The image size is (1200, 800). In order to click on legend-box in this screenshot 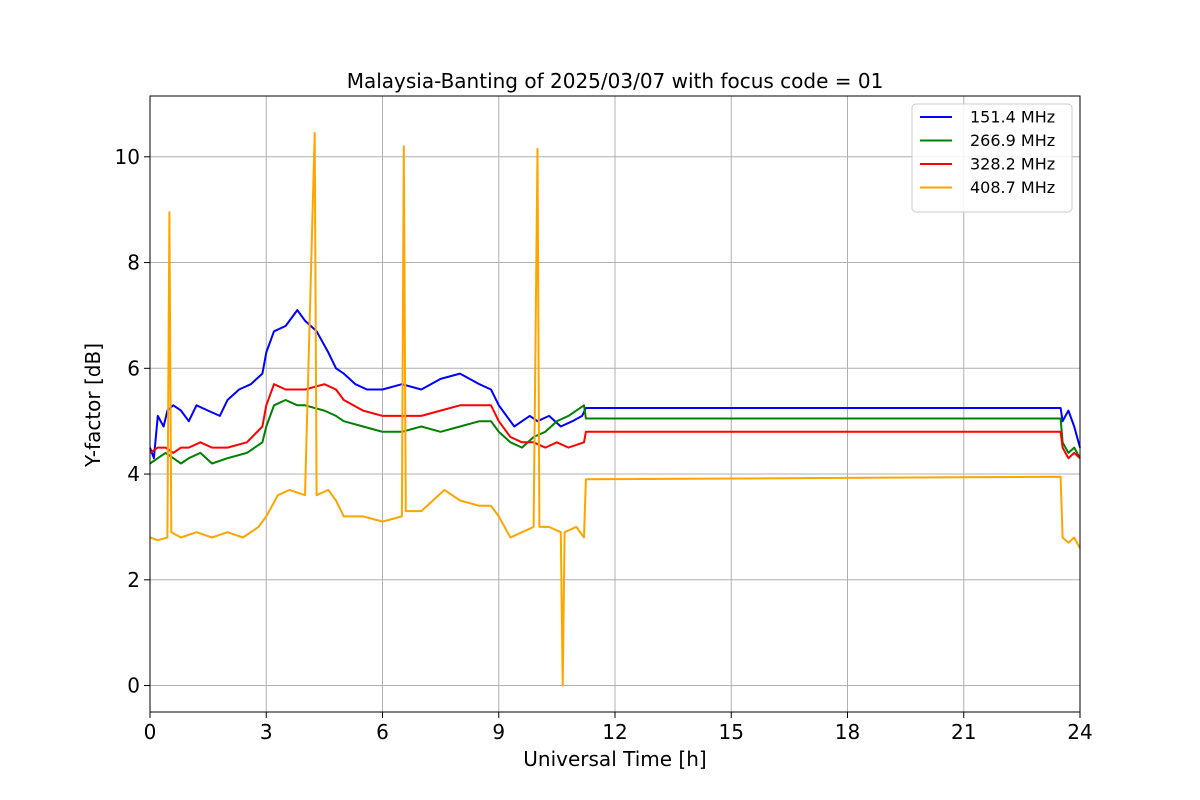, I will do `click(992, 158)`.